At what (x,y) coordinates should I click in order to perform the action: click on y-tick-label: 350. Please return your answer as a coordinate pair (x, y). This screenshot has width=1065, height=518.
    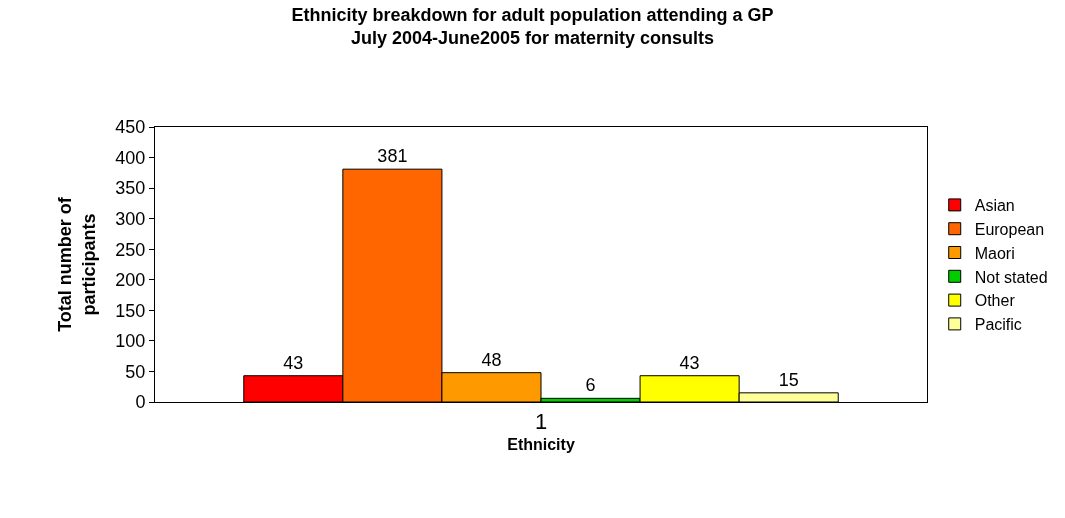
    Looking at the image, I should click on (130, 188).